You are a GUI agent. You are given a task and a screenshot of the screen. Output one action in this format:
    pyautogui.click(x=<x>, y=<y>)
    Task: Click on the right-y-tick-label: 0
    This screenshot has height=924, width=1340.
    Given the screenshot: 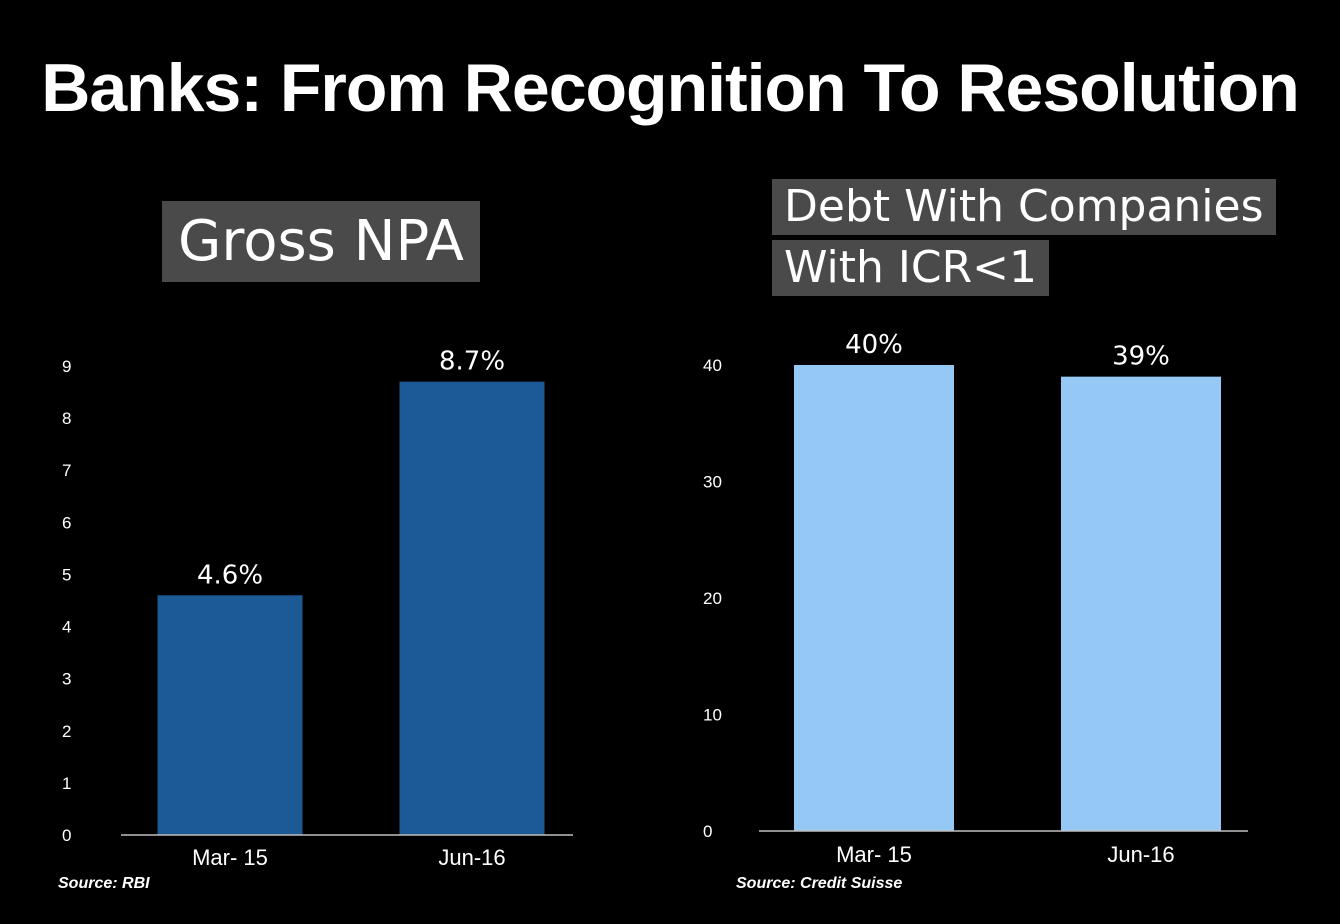 What is the action you would take?
    pyautogui.click(x=707, y=831)
    